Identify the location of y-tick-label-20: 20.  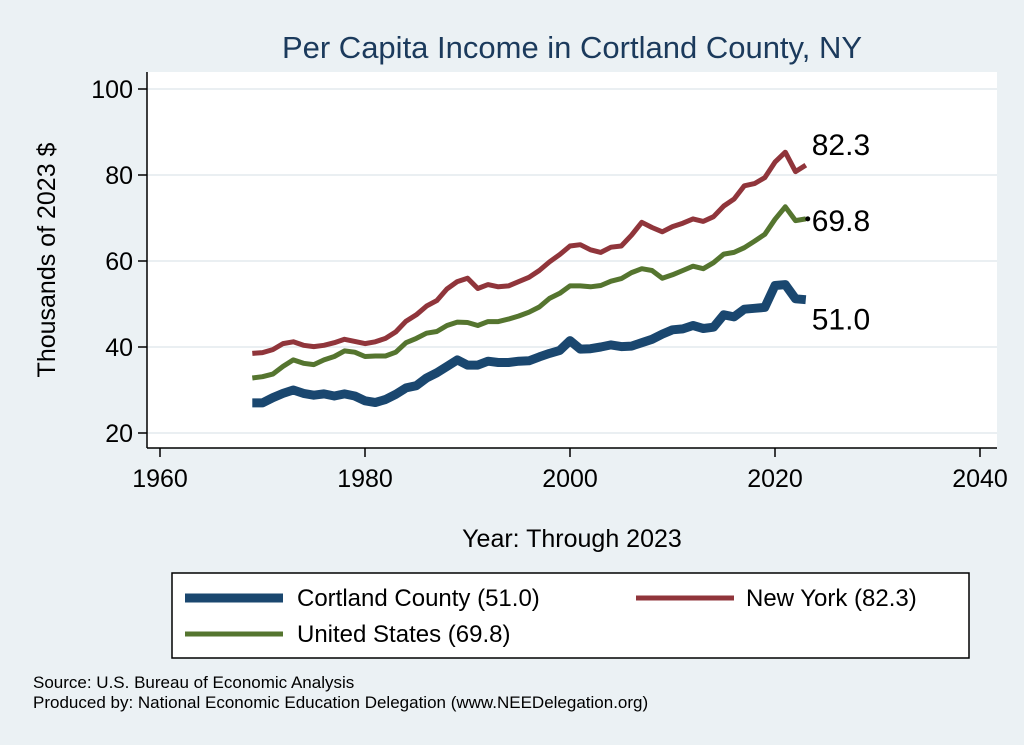
(119, 434).